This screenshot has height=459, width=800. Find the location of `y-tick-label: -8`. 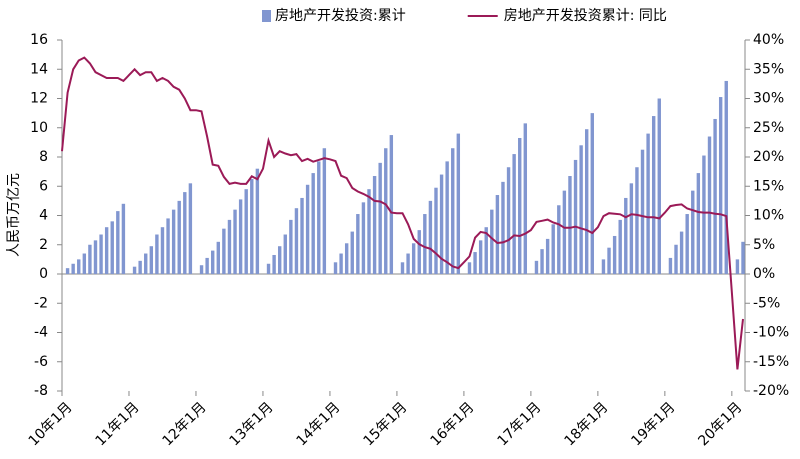

y-tick-label: -8 is located at coordinates (41, 391).